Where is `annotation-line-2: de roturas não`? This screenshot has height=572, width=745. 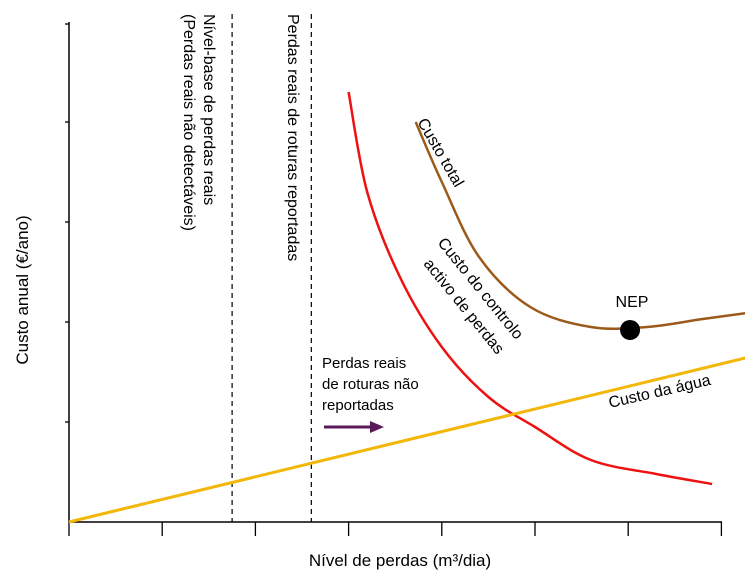 annotation-line-2: de roturas não is located at coordinates (370, 384).